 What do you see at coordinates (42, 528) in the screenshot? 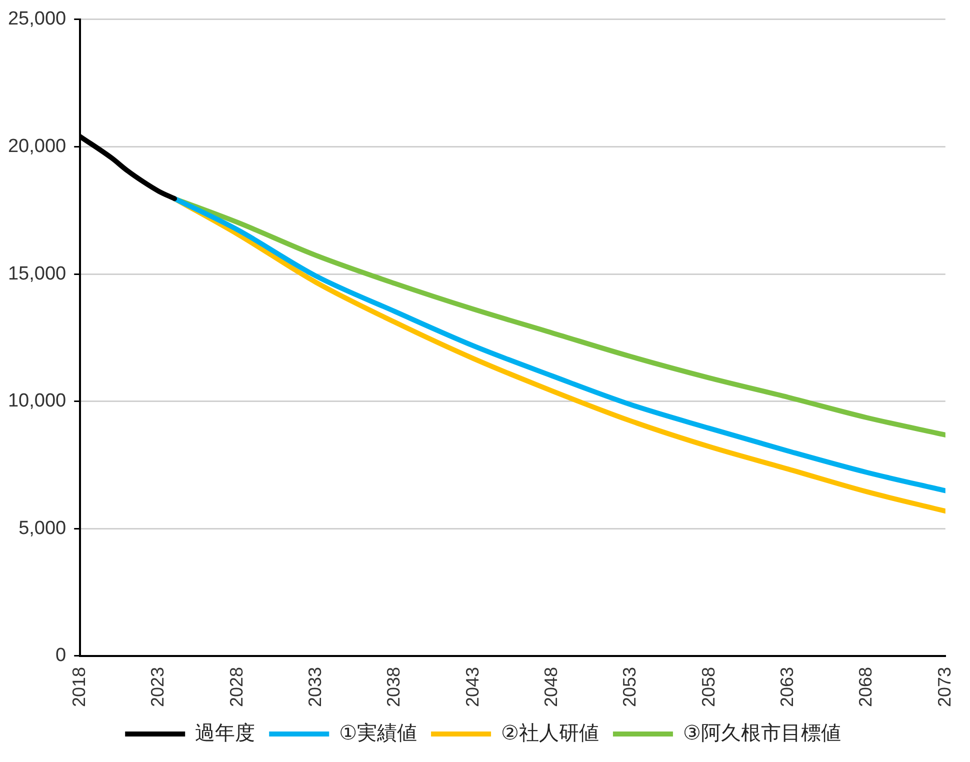
I see `y-tick-label: 5,000` at bounding box center [42, 528].